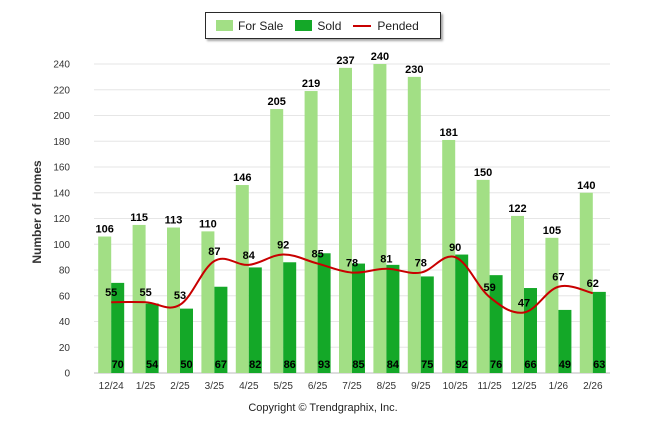 The height and width of the screenshot is (434, 646). I want to click on legend-item-sold: Sold, so click(318, 26).